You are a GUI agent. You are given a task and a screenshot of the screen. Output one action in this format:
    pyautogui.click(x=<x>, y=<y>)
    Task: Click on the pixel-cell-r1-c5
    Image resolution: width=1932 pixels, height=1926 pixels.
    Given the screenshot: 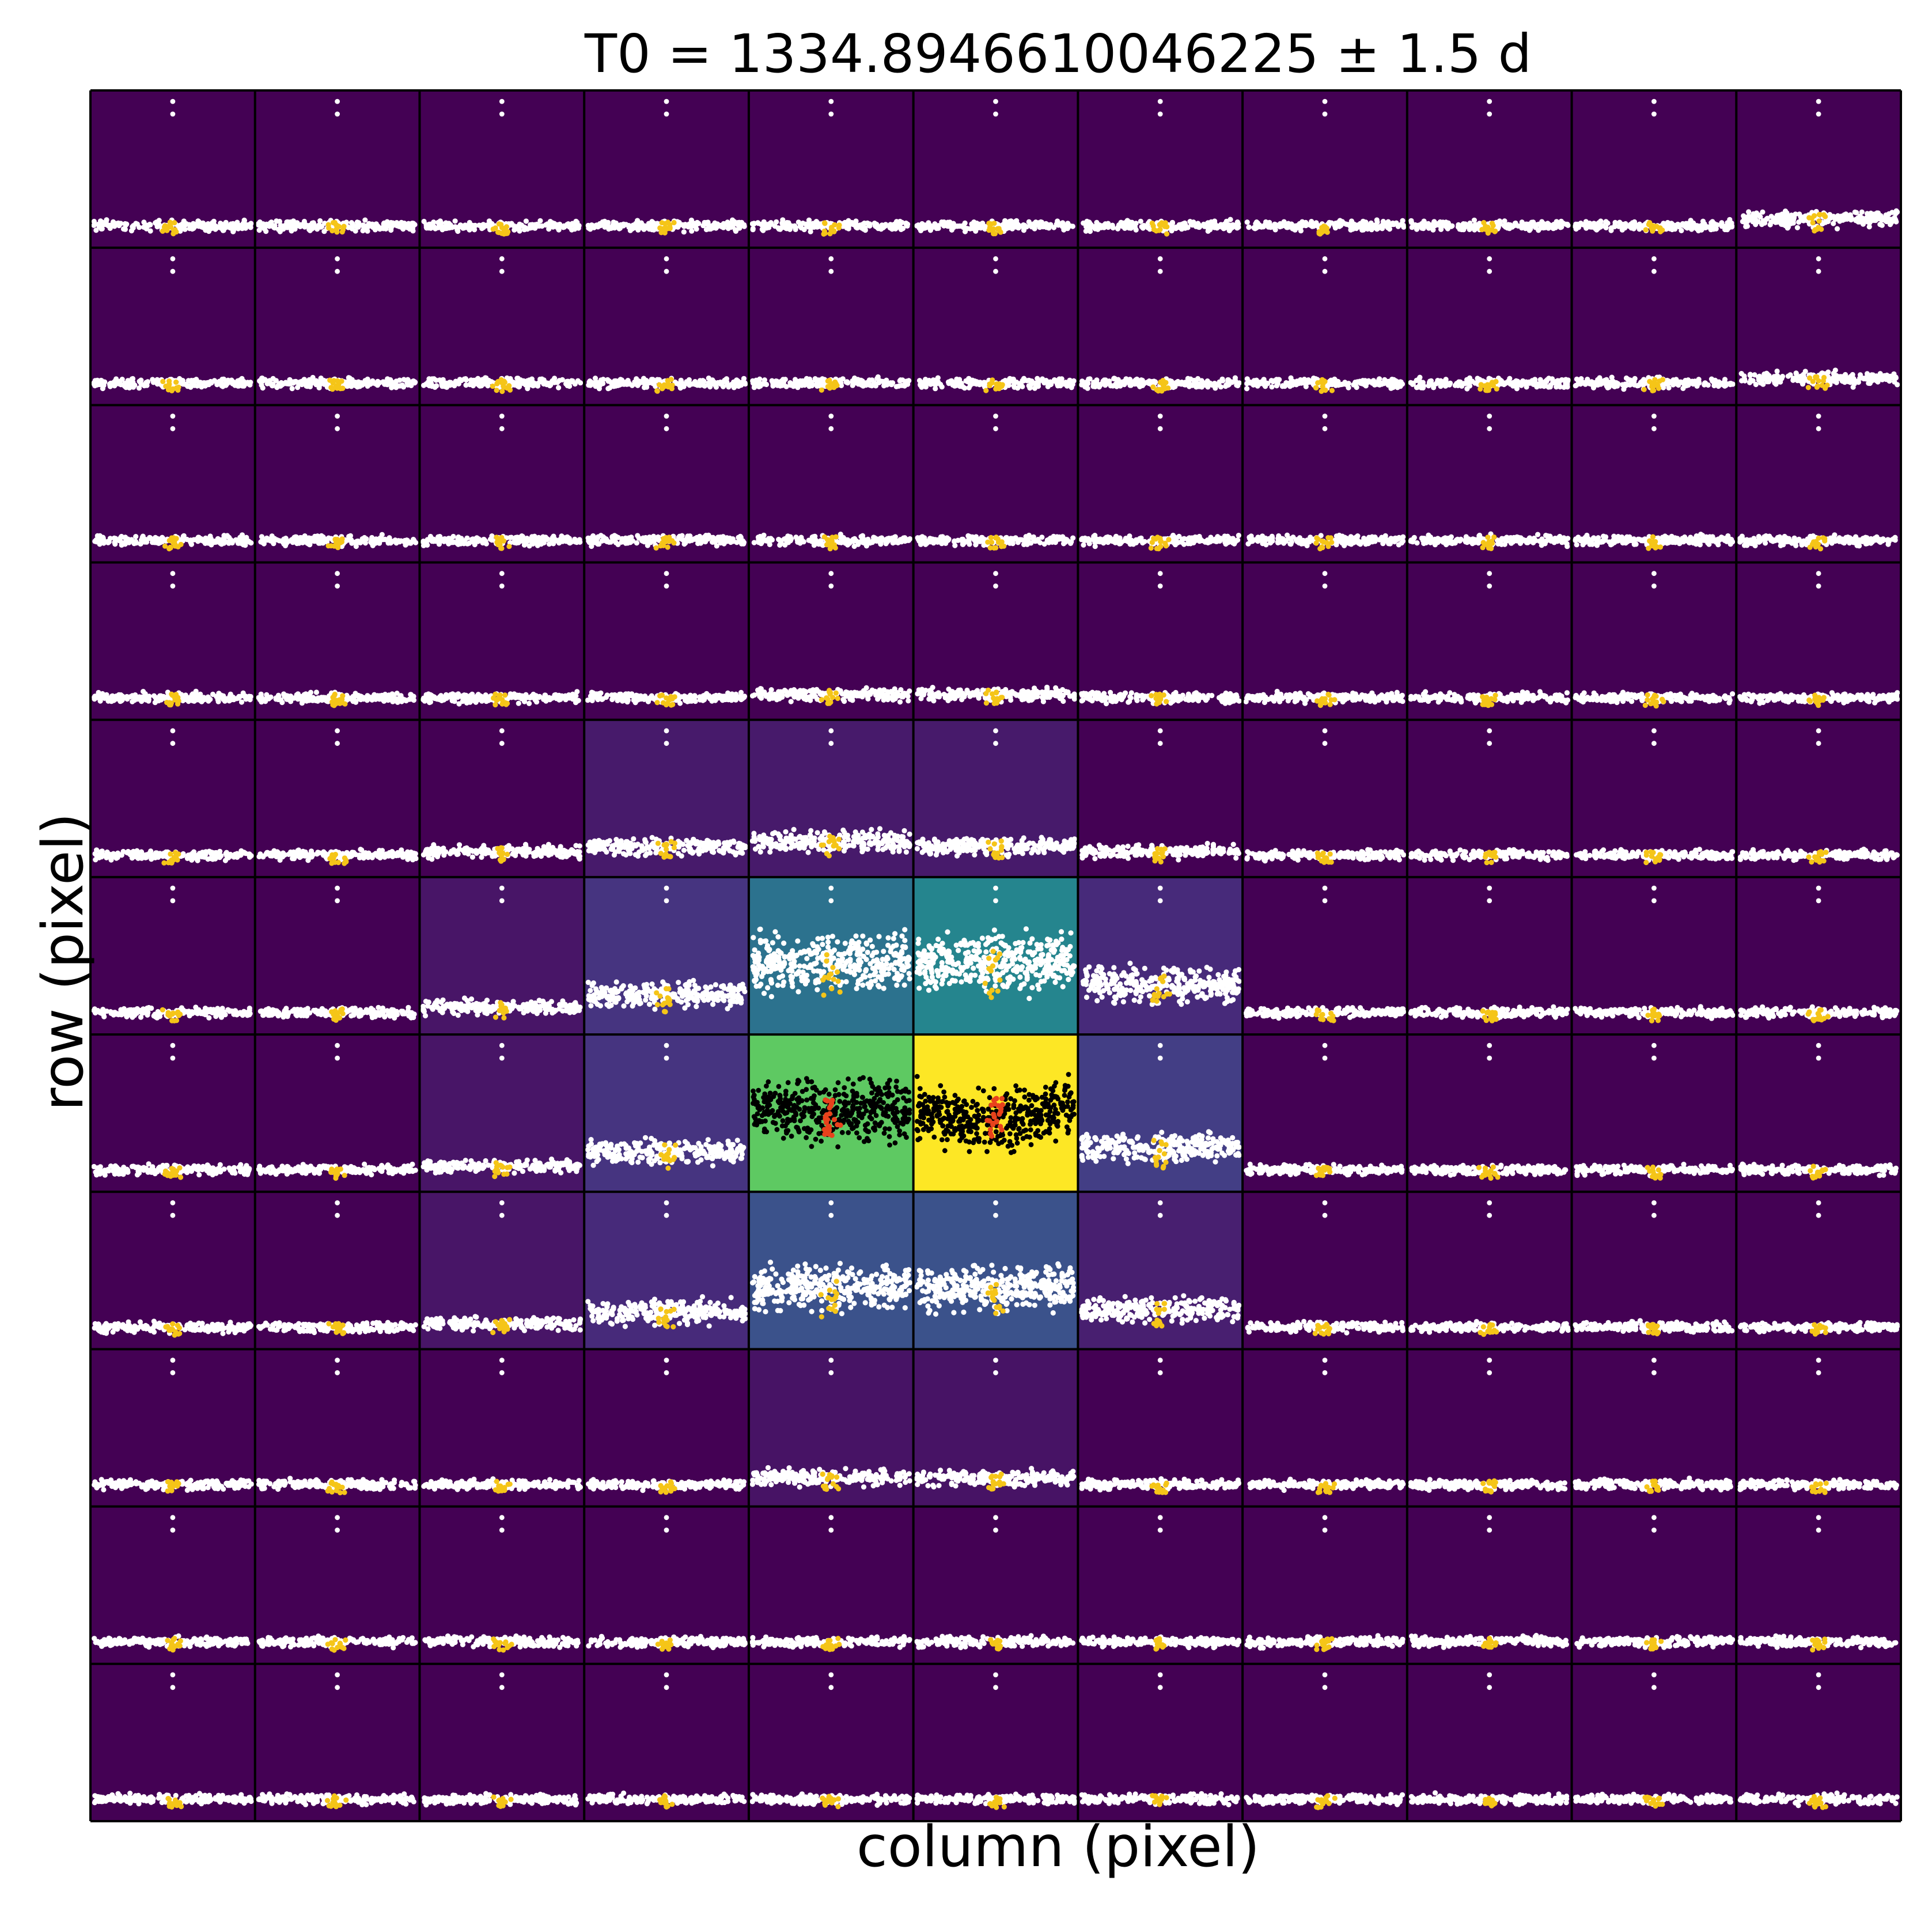 What is the action you would take?
    pyautogui.click(x=995, y=327)
    